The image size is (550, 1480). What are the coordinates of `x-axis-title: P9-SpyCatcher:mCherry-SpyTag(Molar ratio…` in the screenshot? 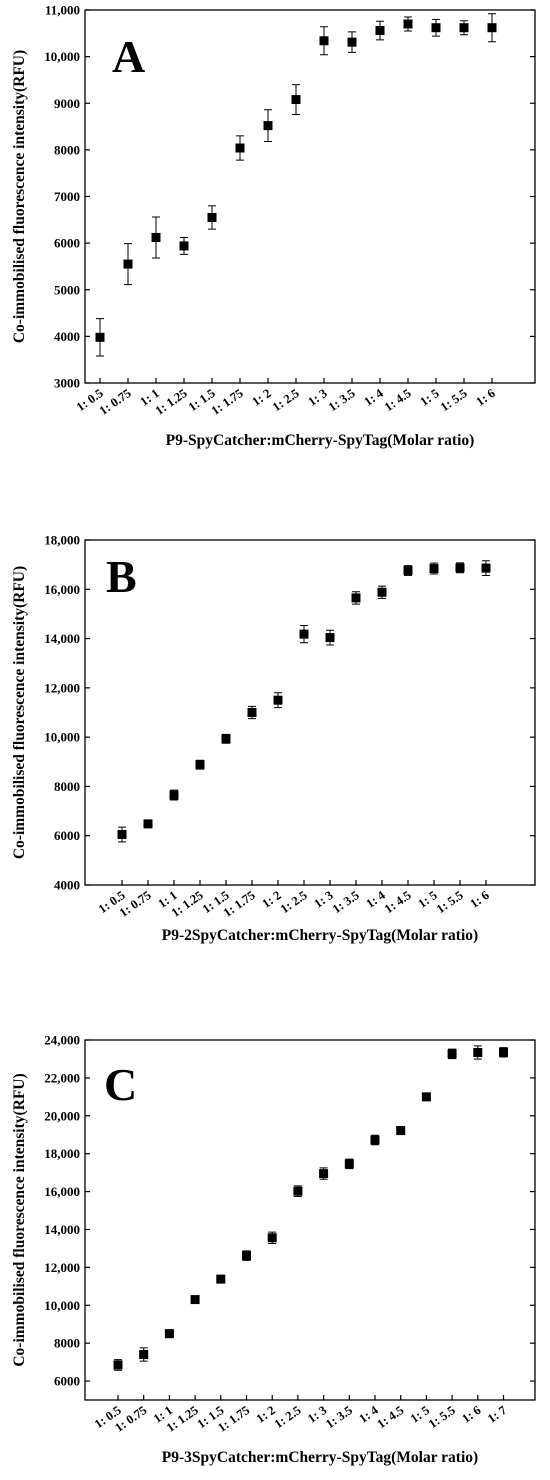 It's located at (320, 440).